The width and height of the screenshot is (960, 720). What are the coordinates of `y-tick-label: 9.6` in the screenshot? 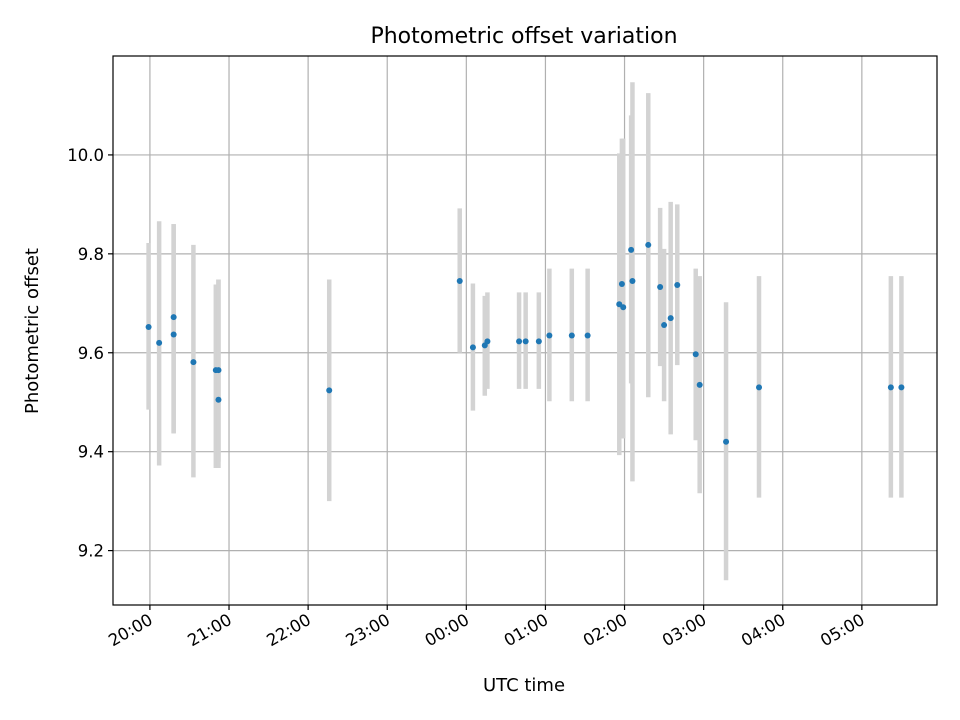 It's located at (91, 353).